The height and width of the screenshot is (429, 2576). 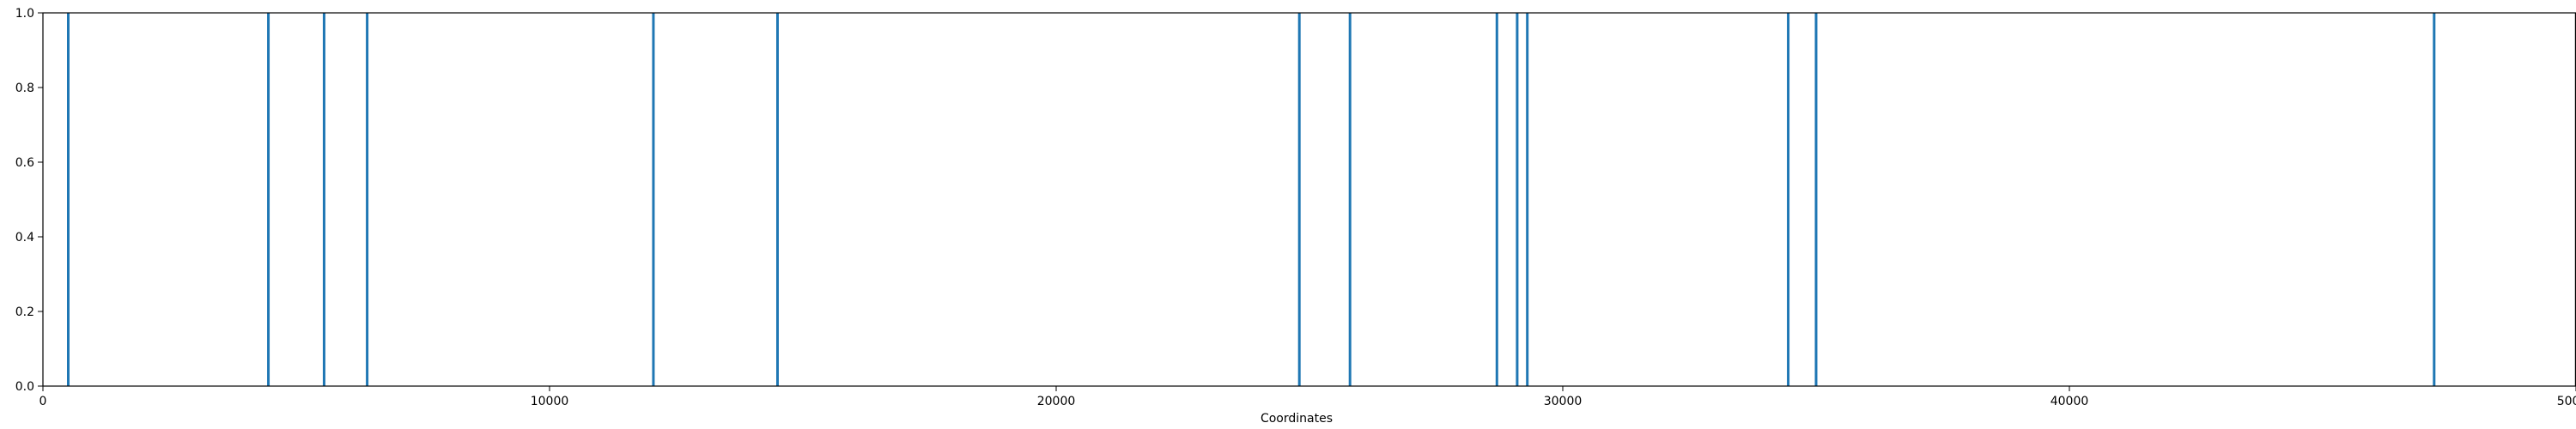 I want to click on y-tick-label: 0.0, so click(x=25, y=387).